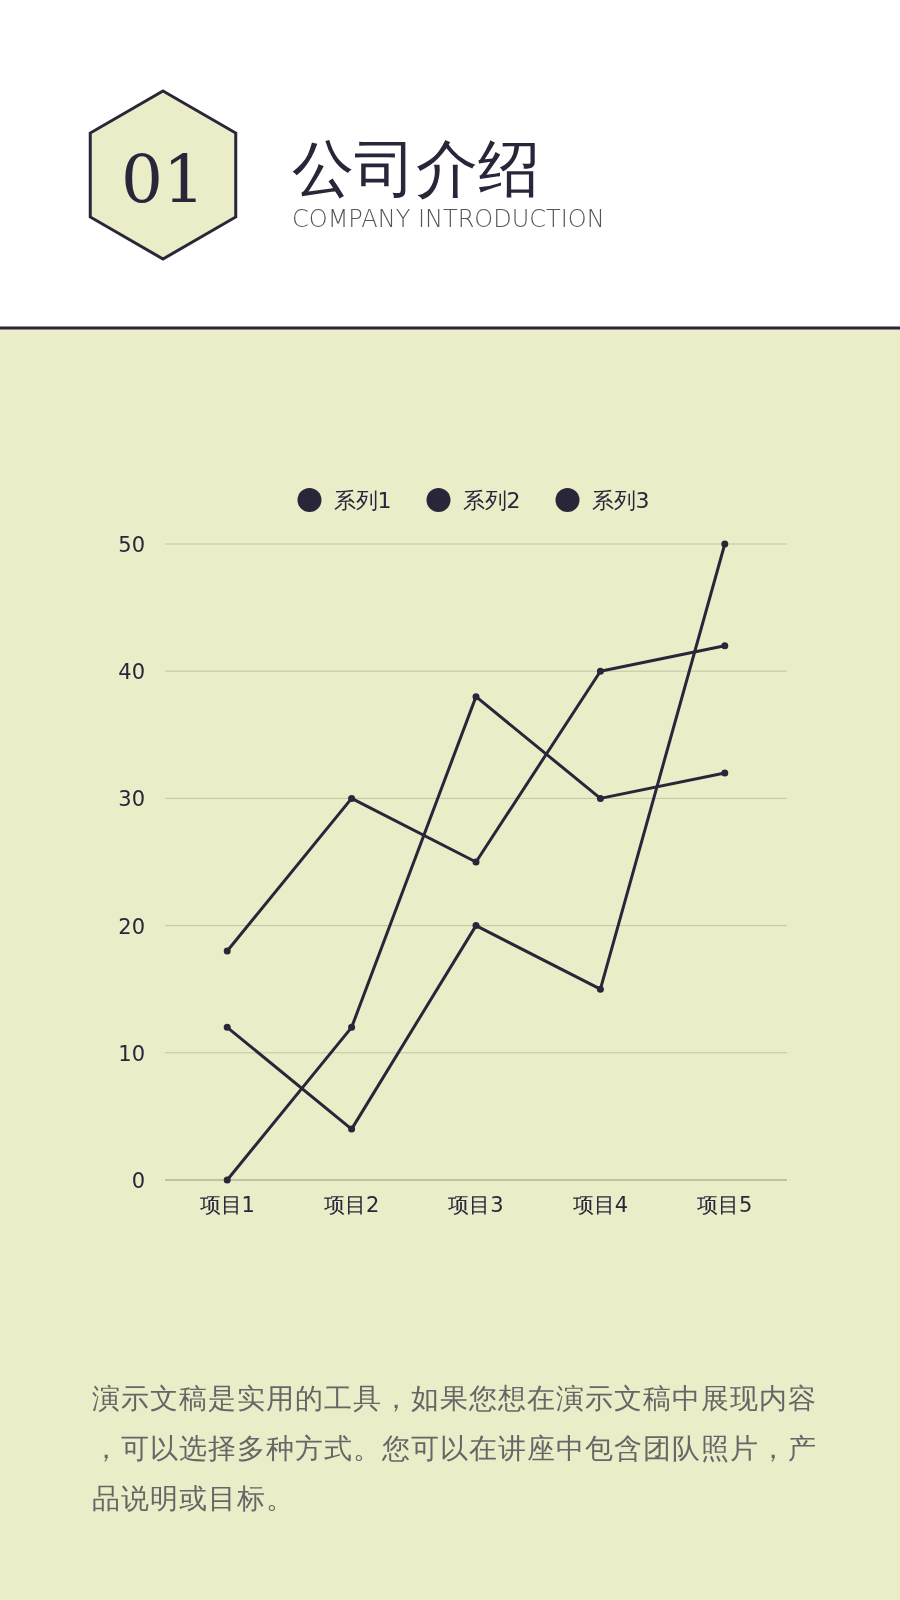  What do you see at coordinates (131, 672) in the screenshot?
I see `y-tick-label: 40` at bounding box center [131, 672].